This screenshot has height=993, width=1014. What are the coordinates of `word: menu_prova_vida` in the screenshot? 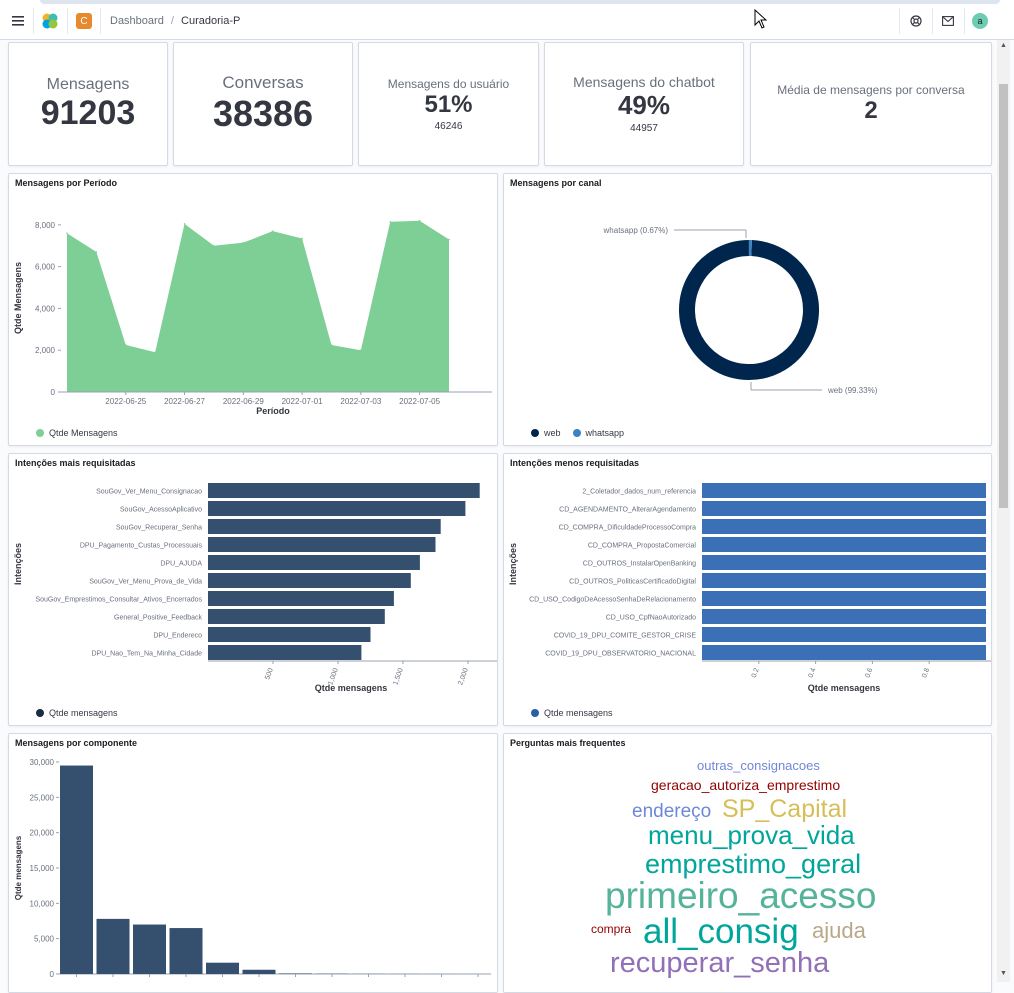 It's located at (751, 835).